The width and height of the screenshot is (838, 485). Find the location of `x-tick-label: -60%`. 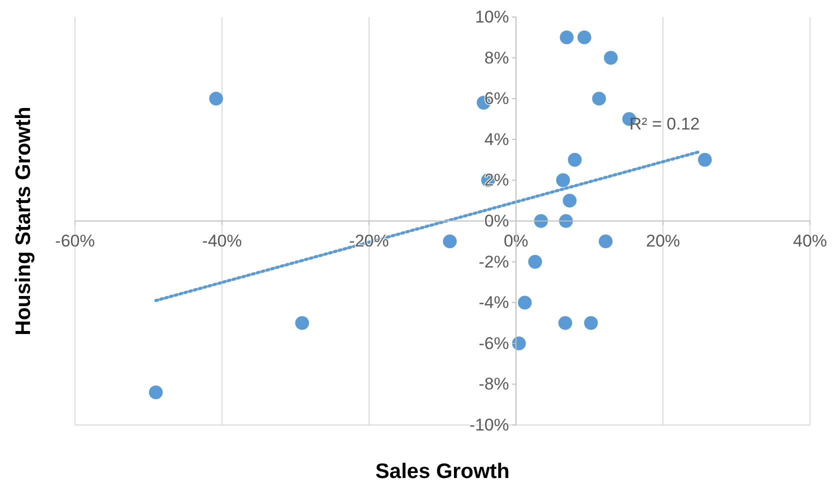

x-tick-label: -60% is located at coordinates (75, 241).